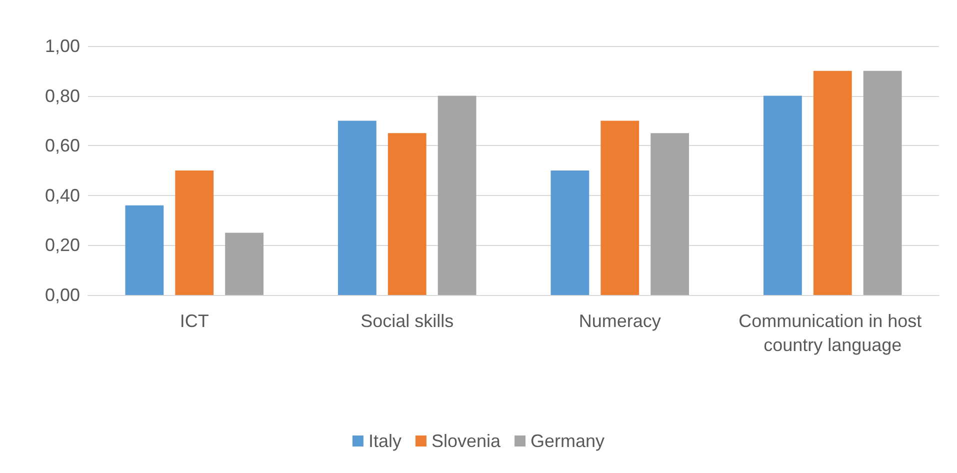  What do you see at coordinates (62, 46) in the screenshot?
I see `y-tick-label: 1,00` at bounding box center [62, 46].